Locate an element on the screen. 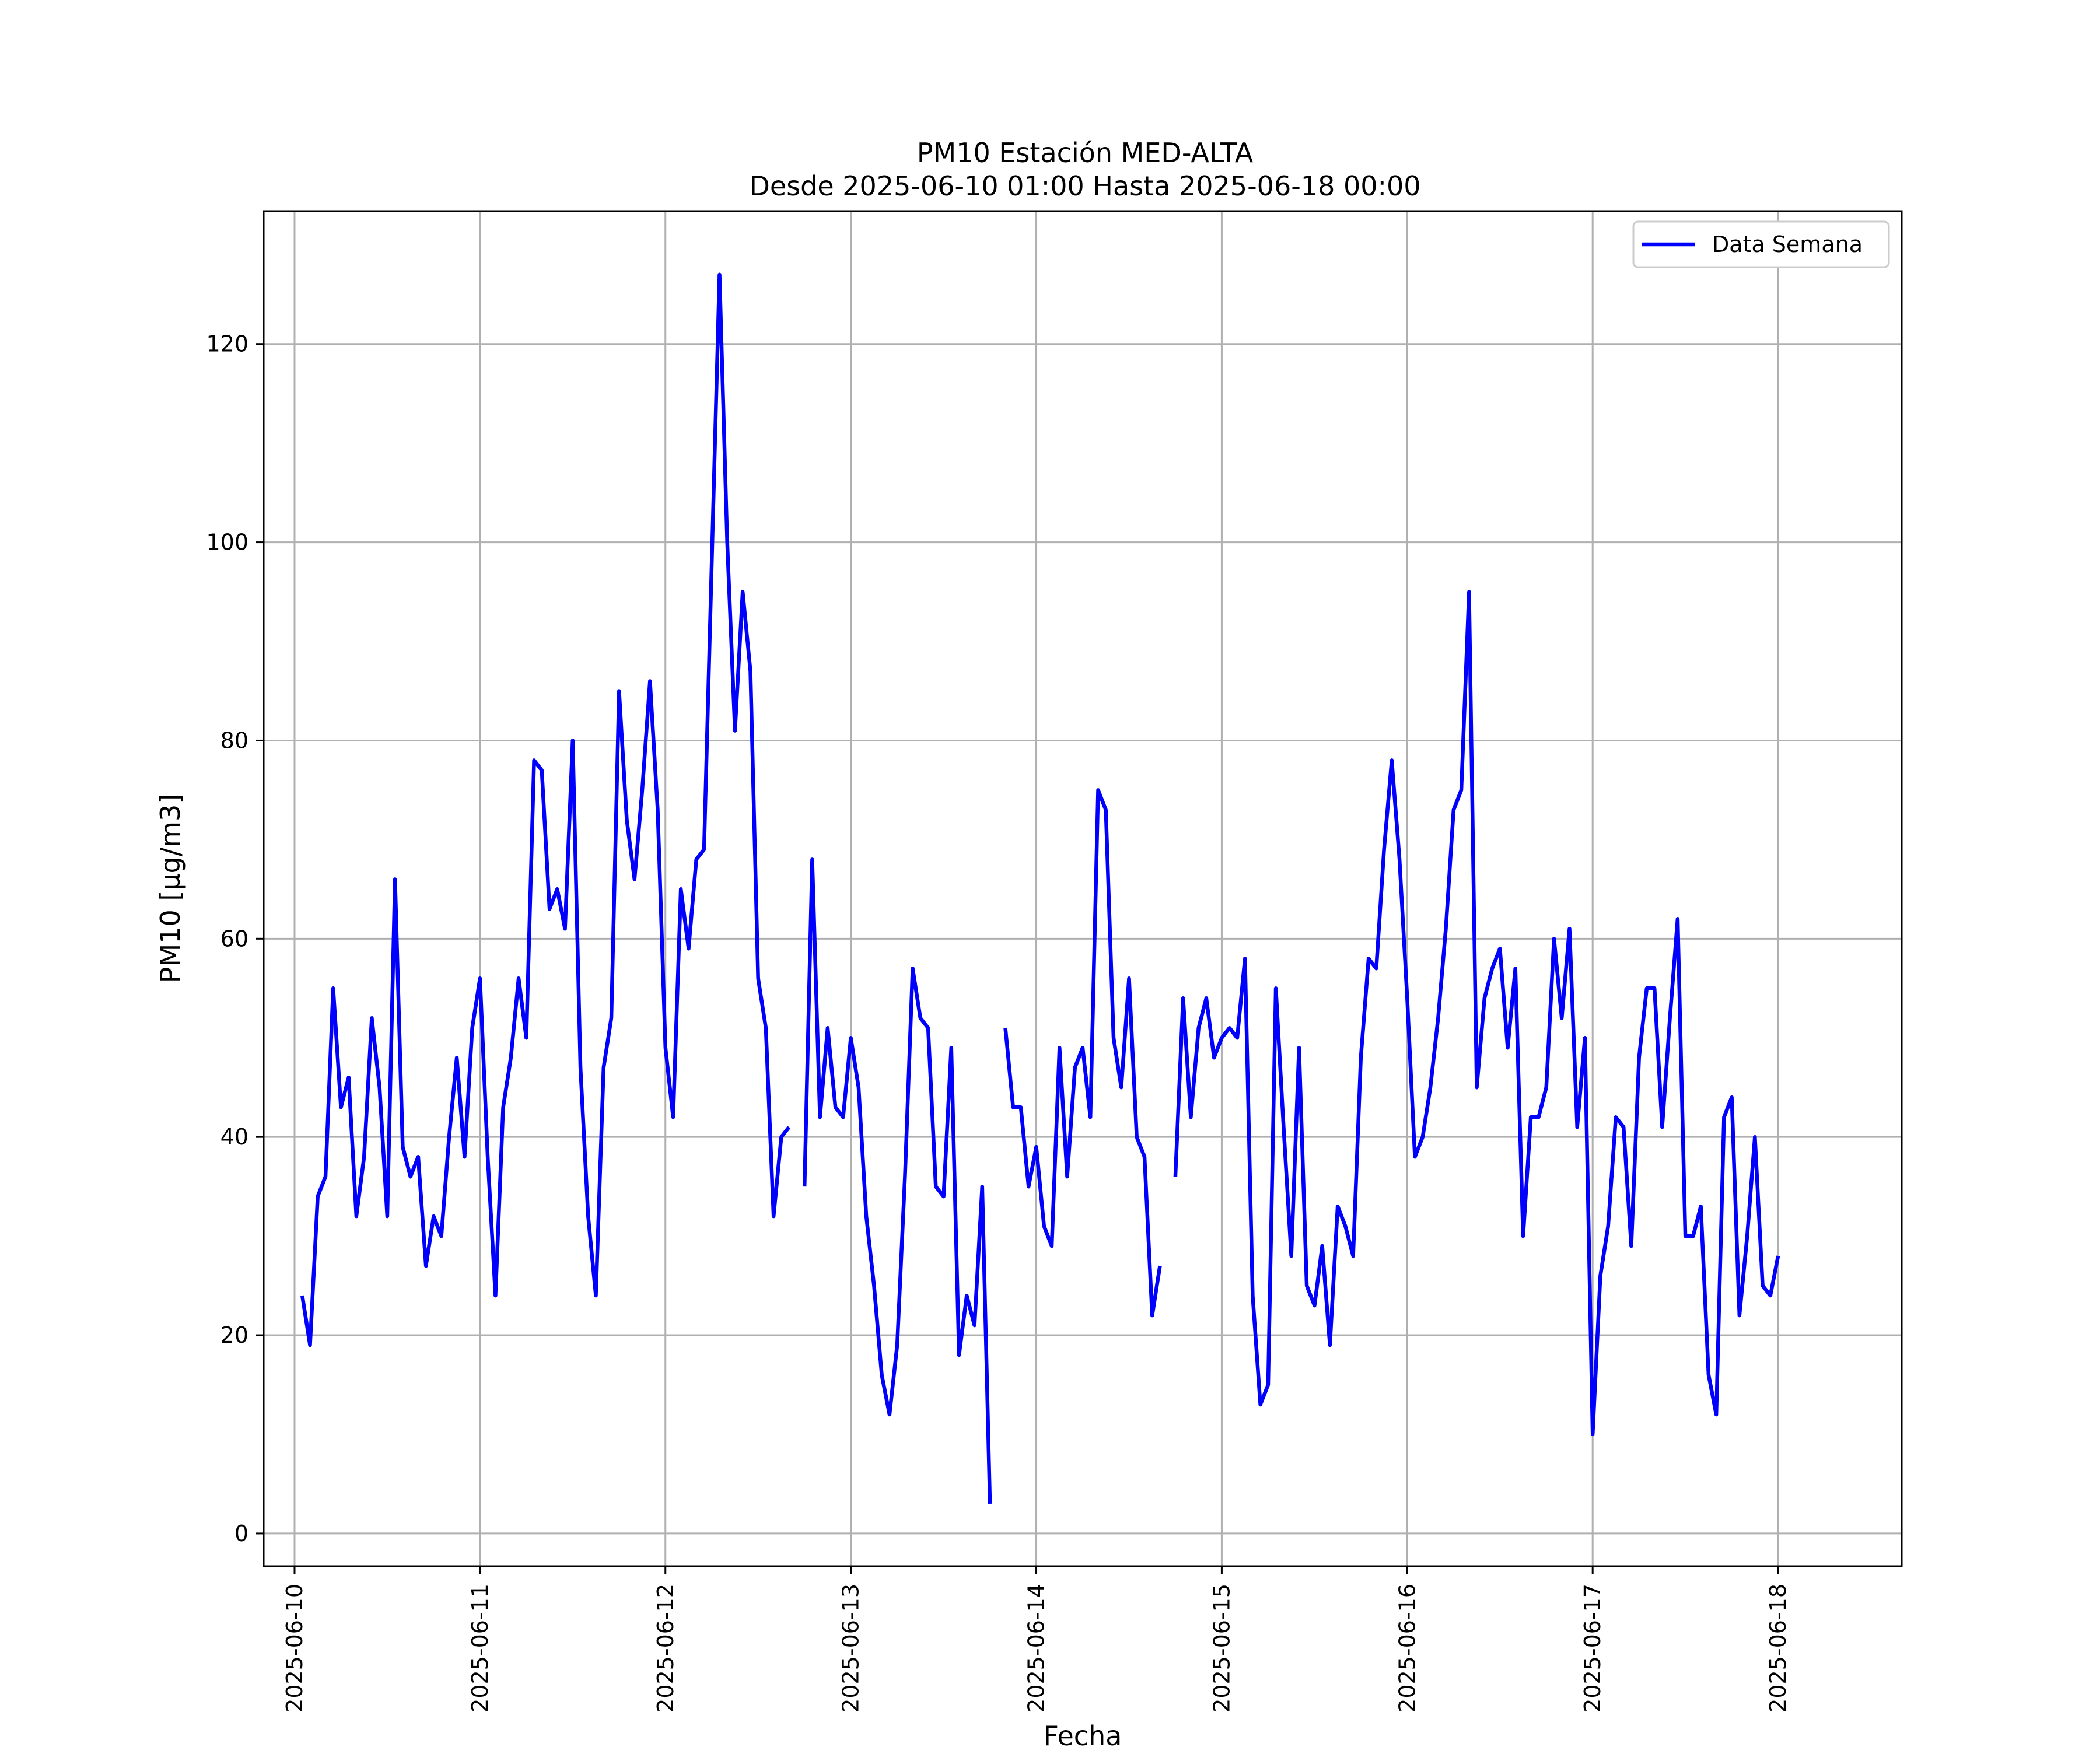 This screenshot has width=2100, height=1750. y-tick-label: 80 is located at coordinates (235, 740).